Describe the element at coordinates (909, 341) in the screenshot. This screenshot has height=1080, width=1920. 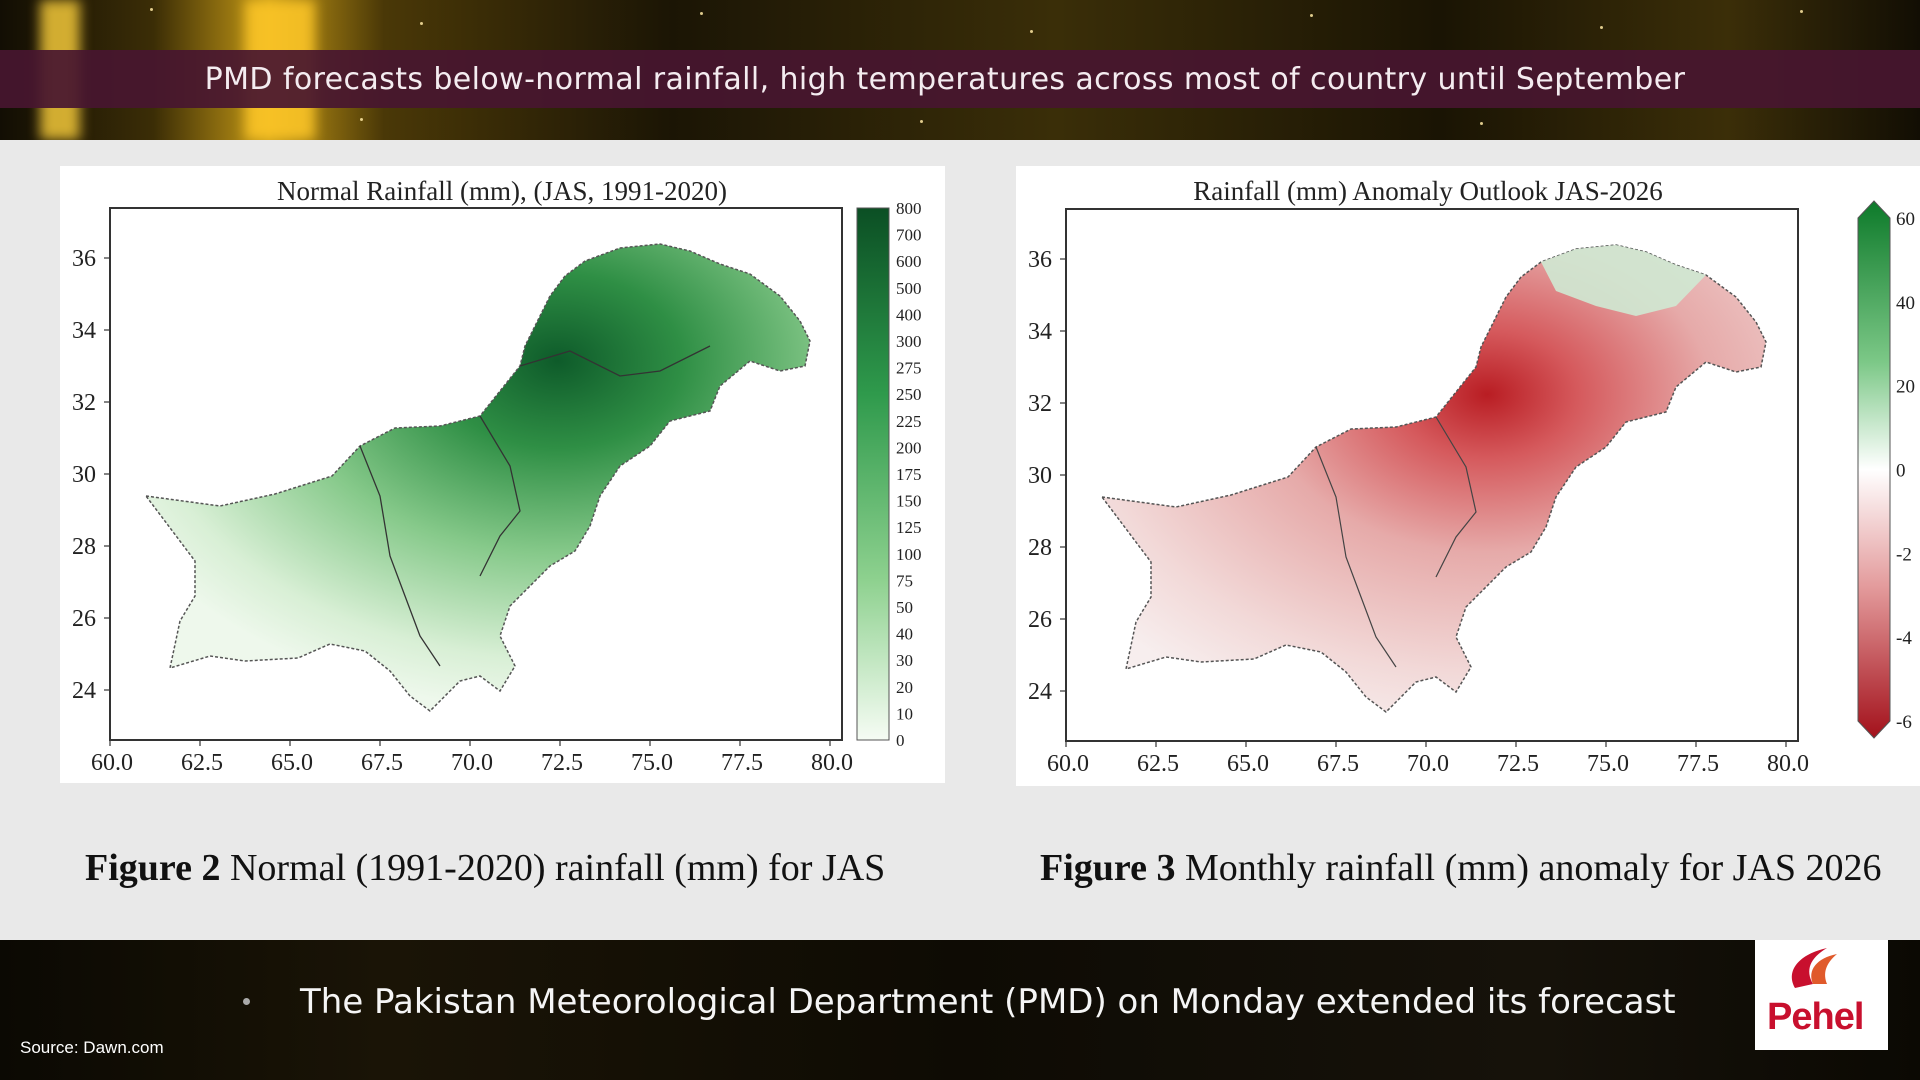
I see `colorbar-label: 300` at that location.